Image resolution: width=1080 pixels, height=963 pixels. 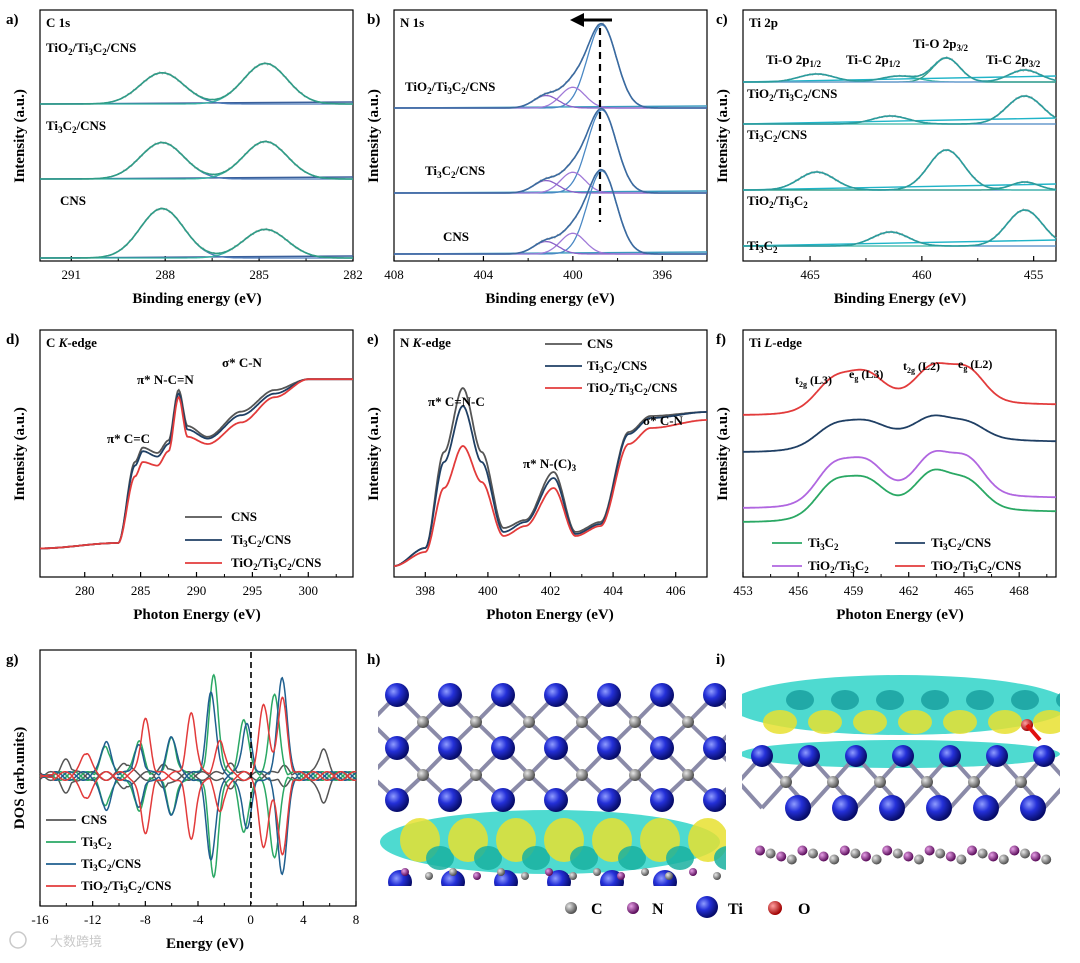 I want to click on atom-c-icon, so click(x=571, y=908).